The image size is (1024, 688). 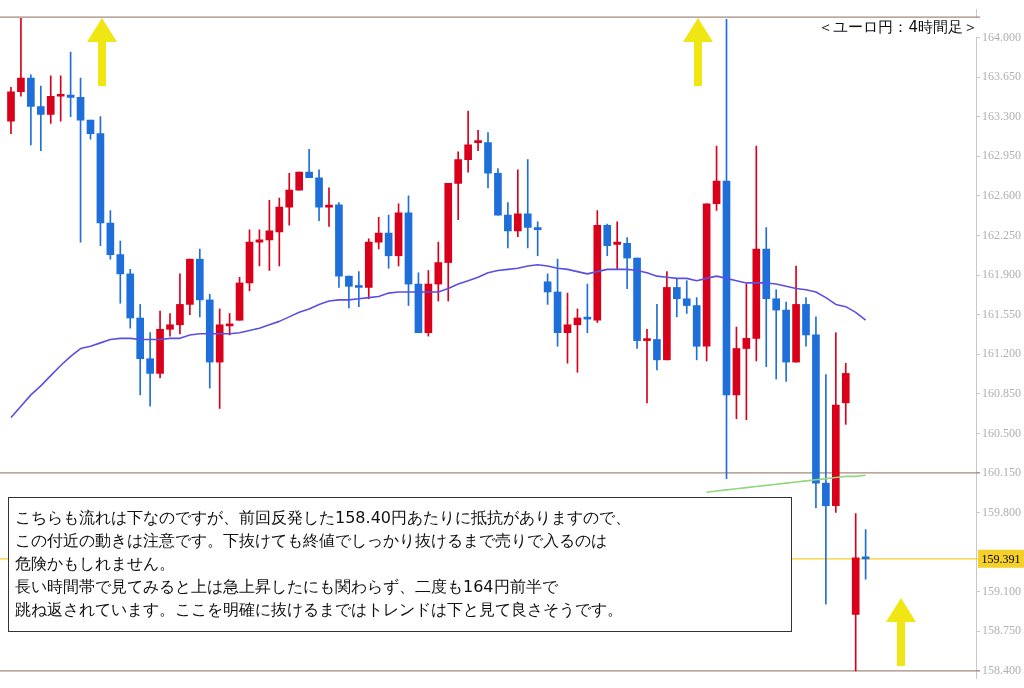 What do you see at coordinates (1001, 670) in the screenshot?
I see `y-tick-label: 158.400` at bounding box center [1001, 670].